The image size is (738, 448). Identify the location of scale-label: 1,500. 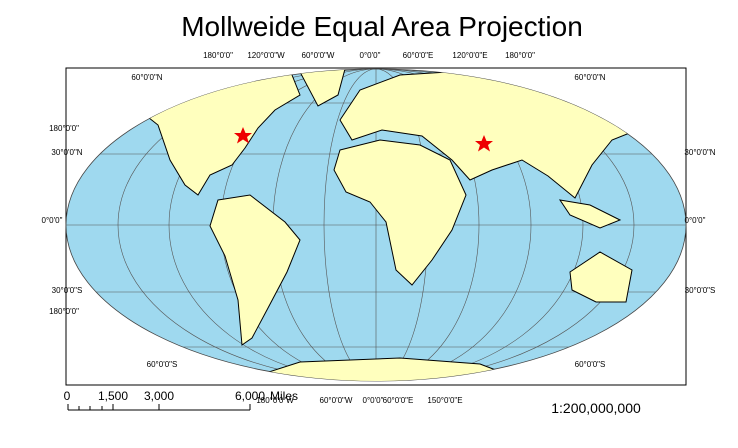
(113, 396).